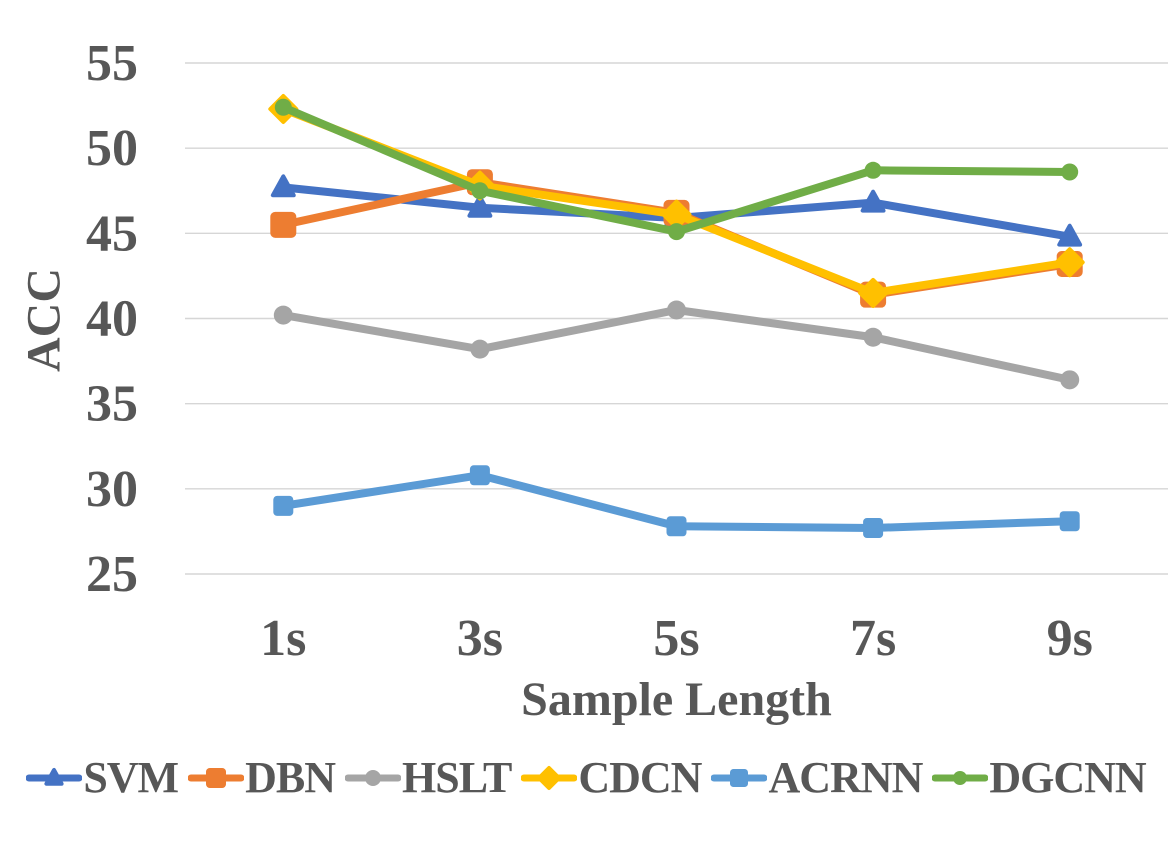 The image size is (1172, 852). What do you see at coordinates (1069, 521) in the screenshot?
I see `data-point-ACRNN-9s` at bounding box center [1069, 521].